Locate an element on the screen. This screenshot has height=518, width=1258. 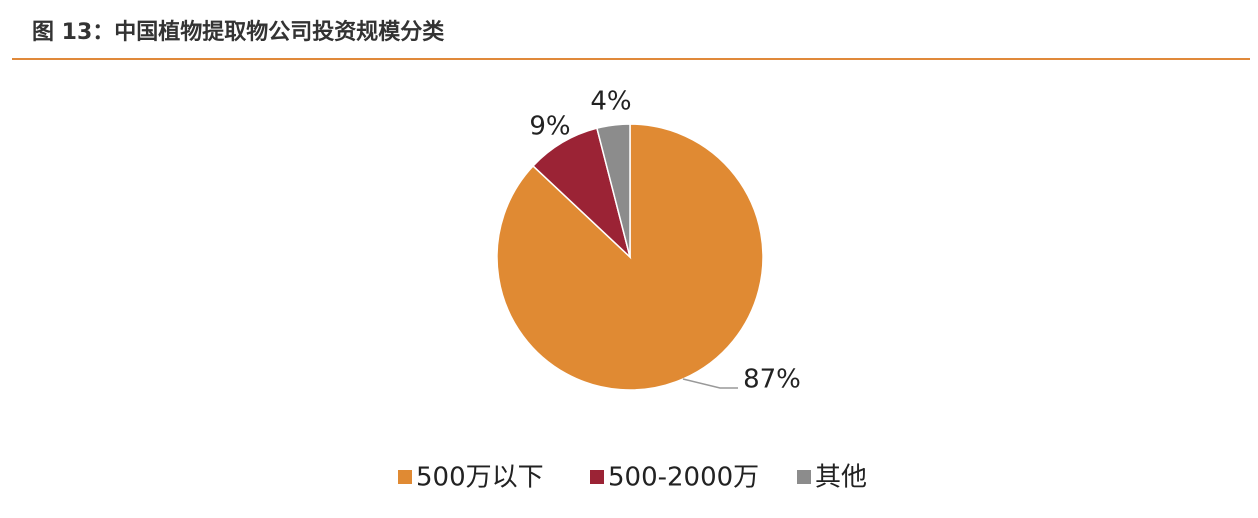
data-label: 9% is located at coordinates (549, 127).